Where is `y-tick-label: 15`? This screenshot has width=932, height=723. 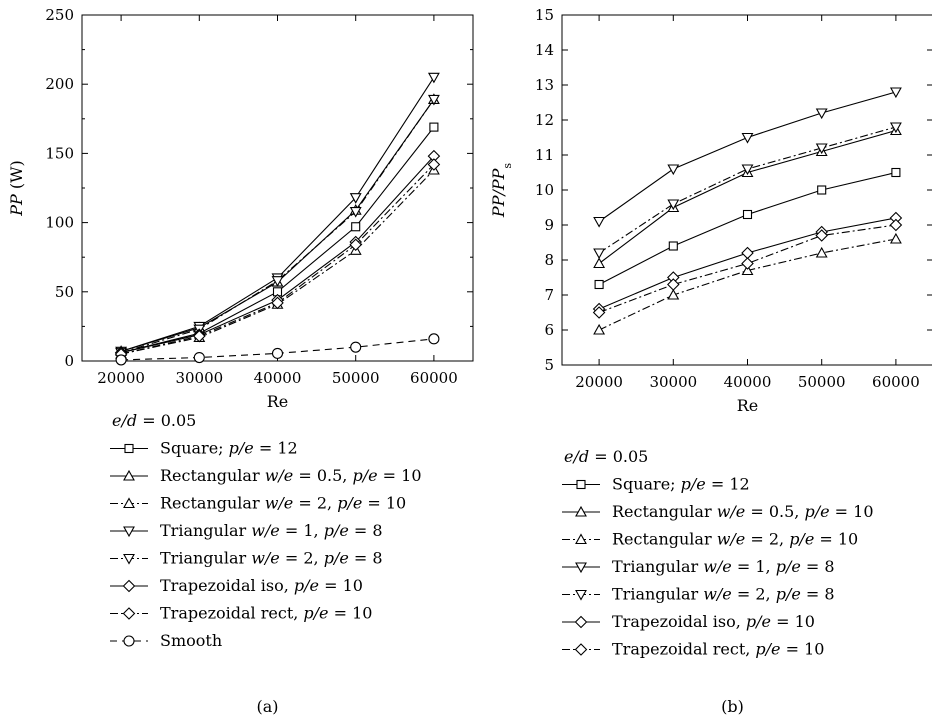 y-tick-label: 15 is located at coordinates (544, 15).